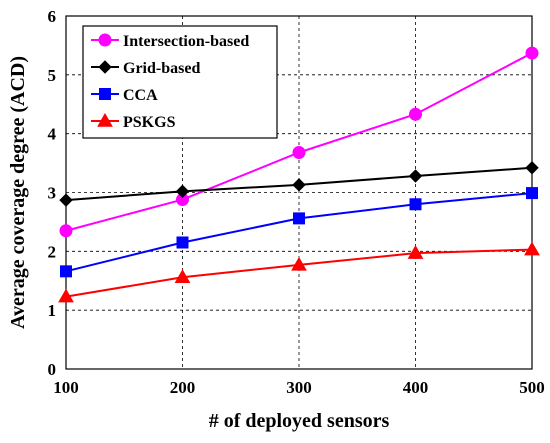  I want to click on x-axis-title: # of deployed sensors, so click(299, 421).